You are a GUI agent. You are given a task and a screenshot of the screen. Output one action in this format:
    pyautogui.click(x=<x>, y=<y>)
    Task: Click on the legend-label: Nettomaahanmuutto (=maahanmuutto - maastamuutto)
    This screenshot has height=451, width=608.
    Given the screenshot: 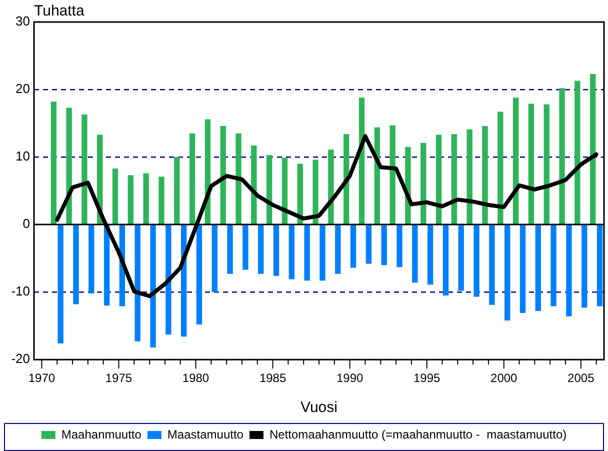 What is the action you would take?
    pyautogui.click(x=418, y=434)
    